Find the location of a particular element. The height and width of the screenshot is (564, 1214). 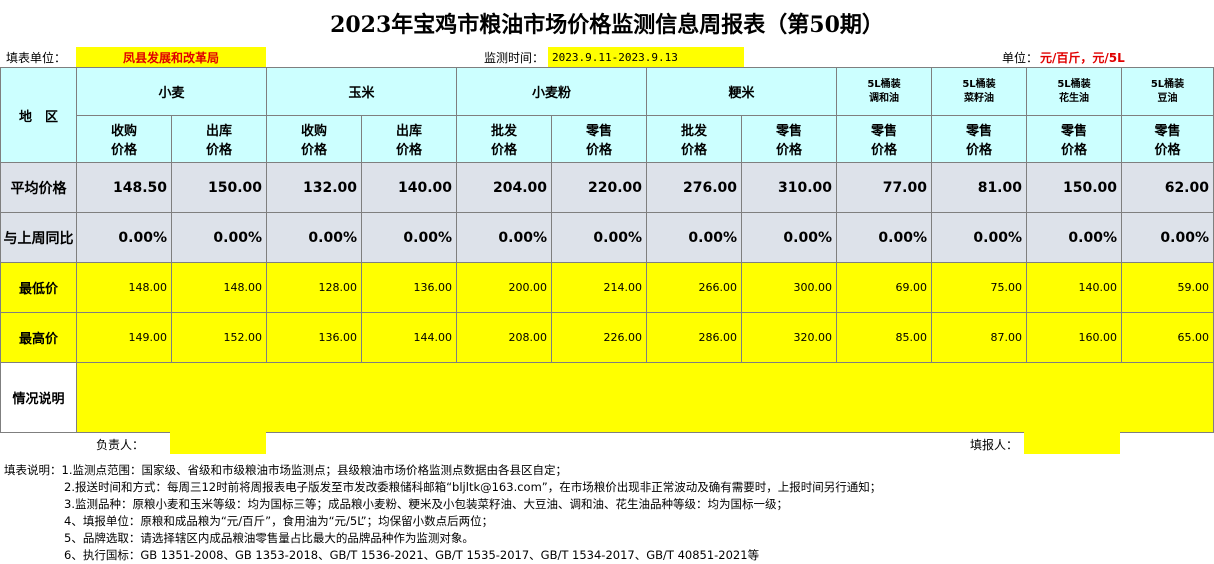

period-value: 2023.9.11-2023.9.13 is located at coordinates (615, 57).